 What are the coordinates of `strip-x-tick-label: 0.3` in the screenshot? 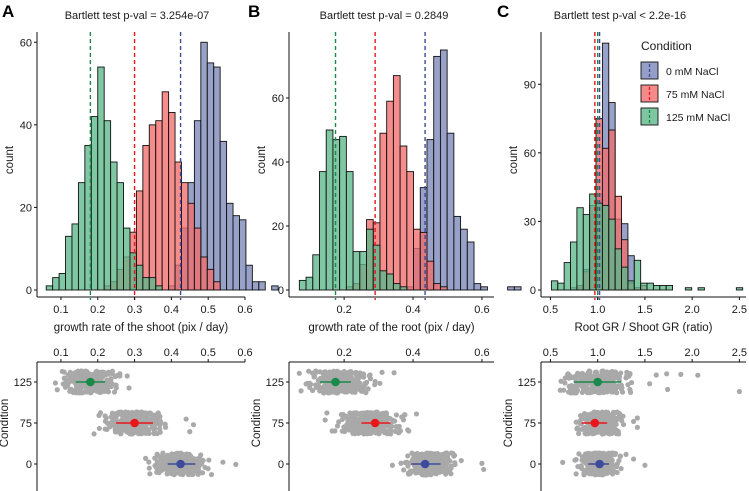 It's located at (134, 353).